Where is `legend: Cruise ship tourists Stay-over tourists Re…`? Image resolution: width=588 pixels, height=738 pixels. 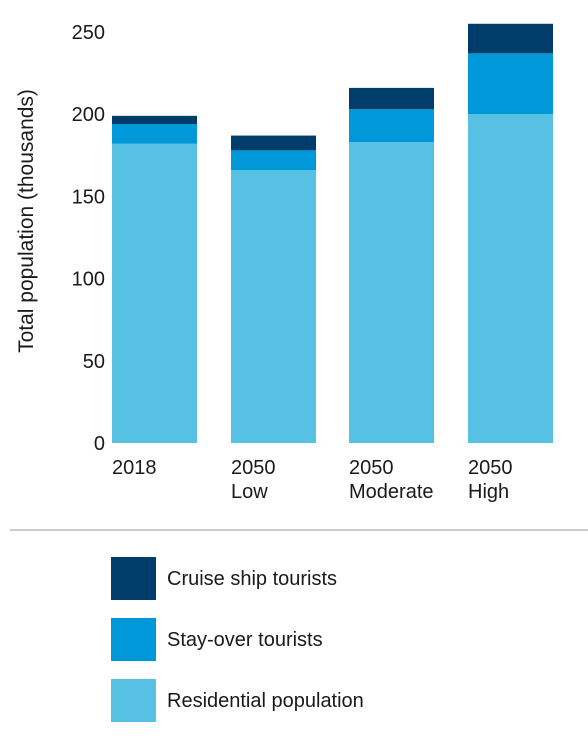
legend: Cruise ship tourists Stay-over tourists Re… is located at coordinates (237, 639).